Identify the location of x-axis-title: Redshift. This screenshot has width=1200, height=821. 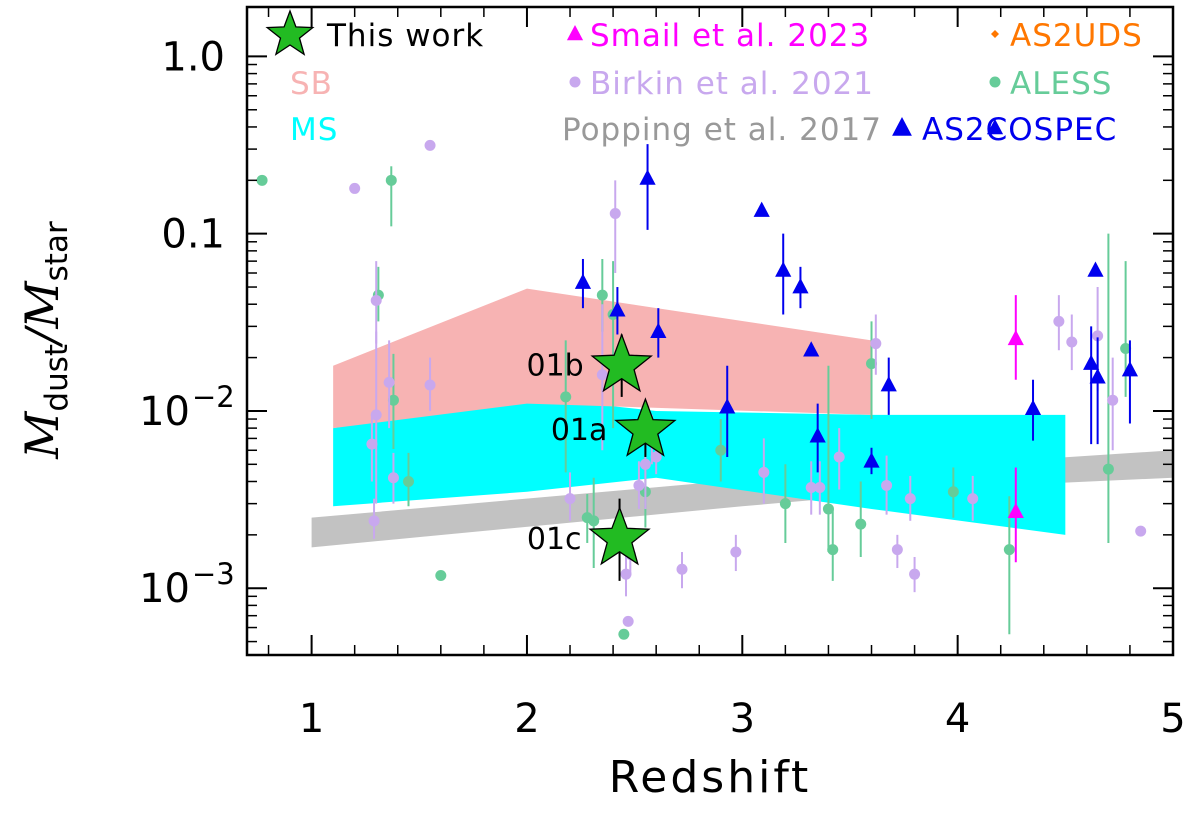
(710, 777).